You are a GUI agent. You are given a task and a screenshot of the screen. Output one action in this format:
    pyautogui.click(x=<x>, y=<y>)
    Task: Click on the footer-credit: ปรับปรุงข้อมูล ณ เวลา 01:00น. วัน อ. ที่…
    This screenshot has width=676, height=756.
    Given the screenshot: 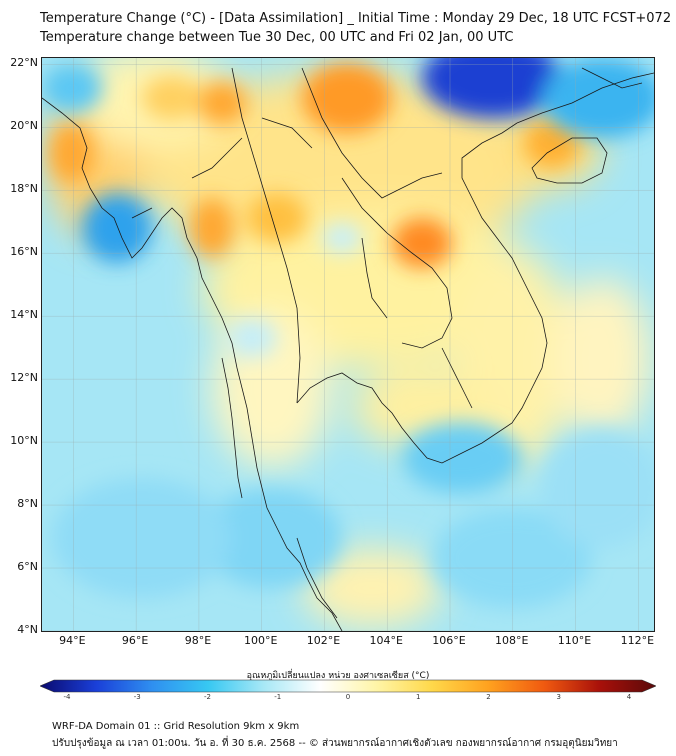 What is the action you would take?
    pyautogui.click(x=335, y=743)
    